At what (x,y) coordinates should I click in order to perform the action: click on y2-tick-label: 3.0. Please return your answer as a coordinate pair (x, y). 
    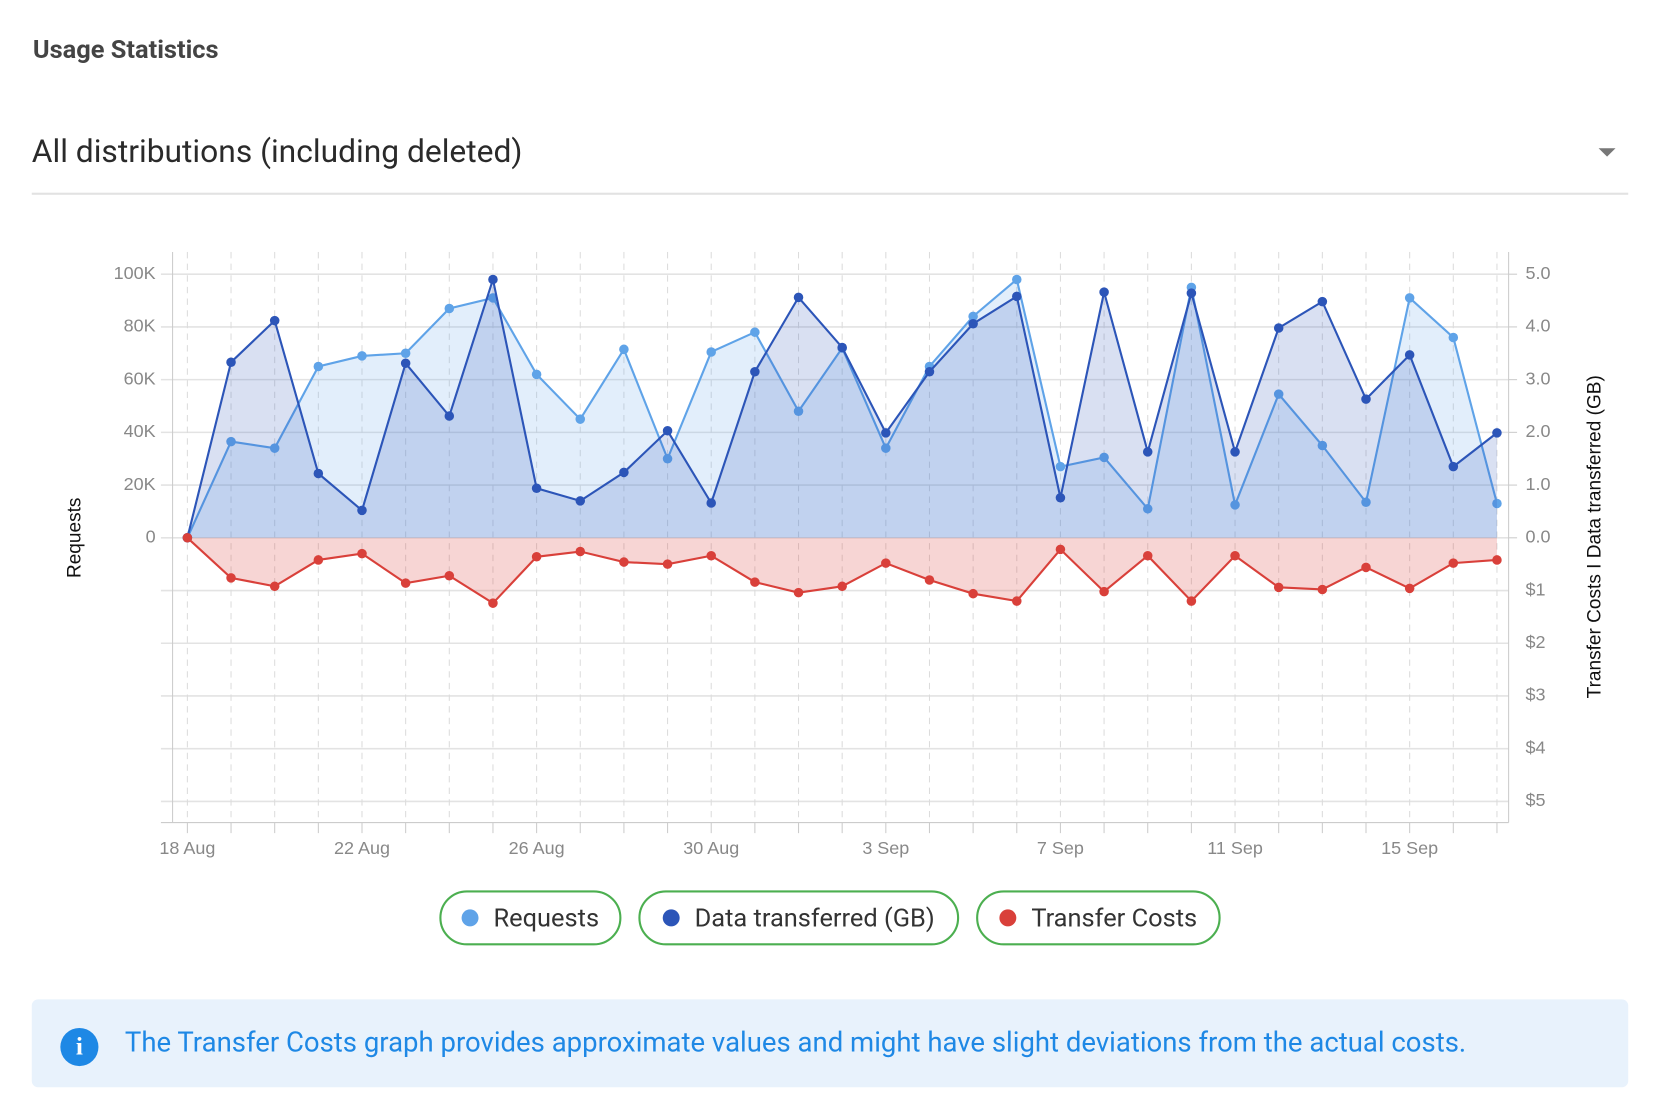
    Looking at the image, I should click on (1538, 378).